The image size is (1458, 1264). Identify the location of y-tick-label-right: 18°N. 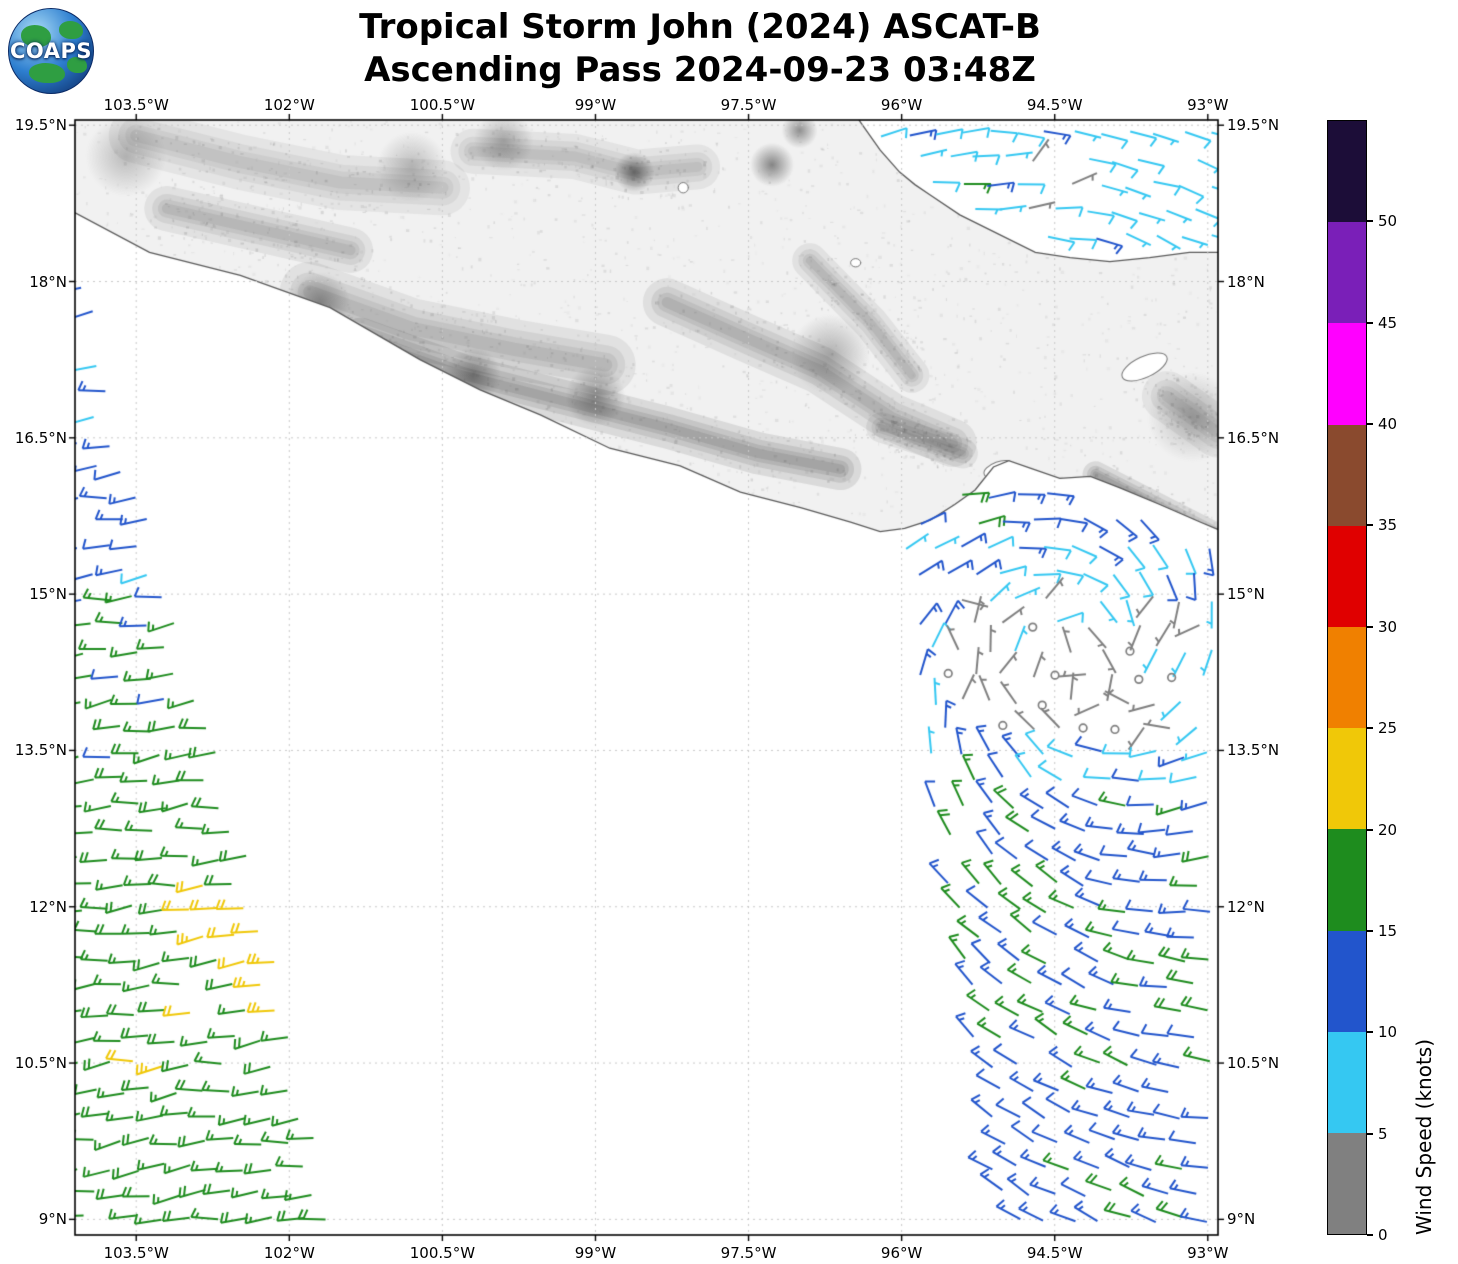
(1246, 281).